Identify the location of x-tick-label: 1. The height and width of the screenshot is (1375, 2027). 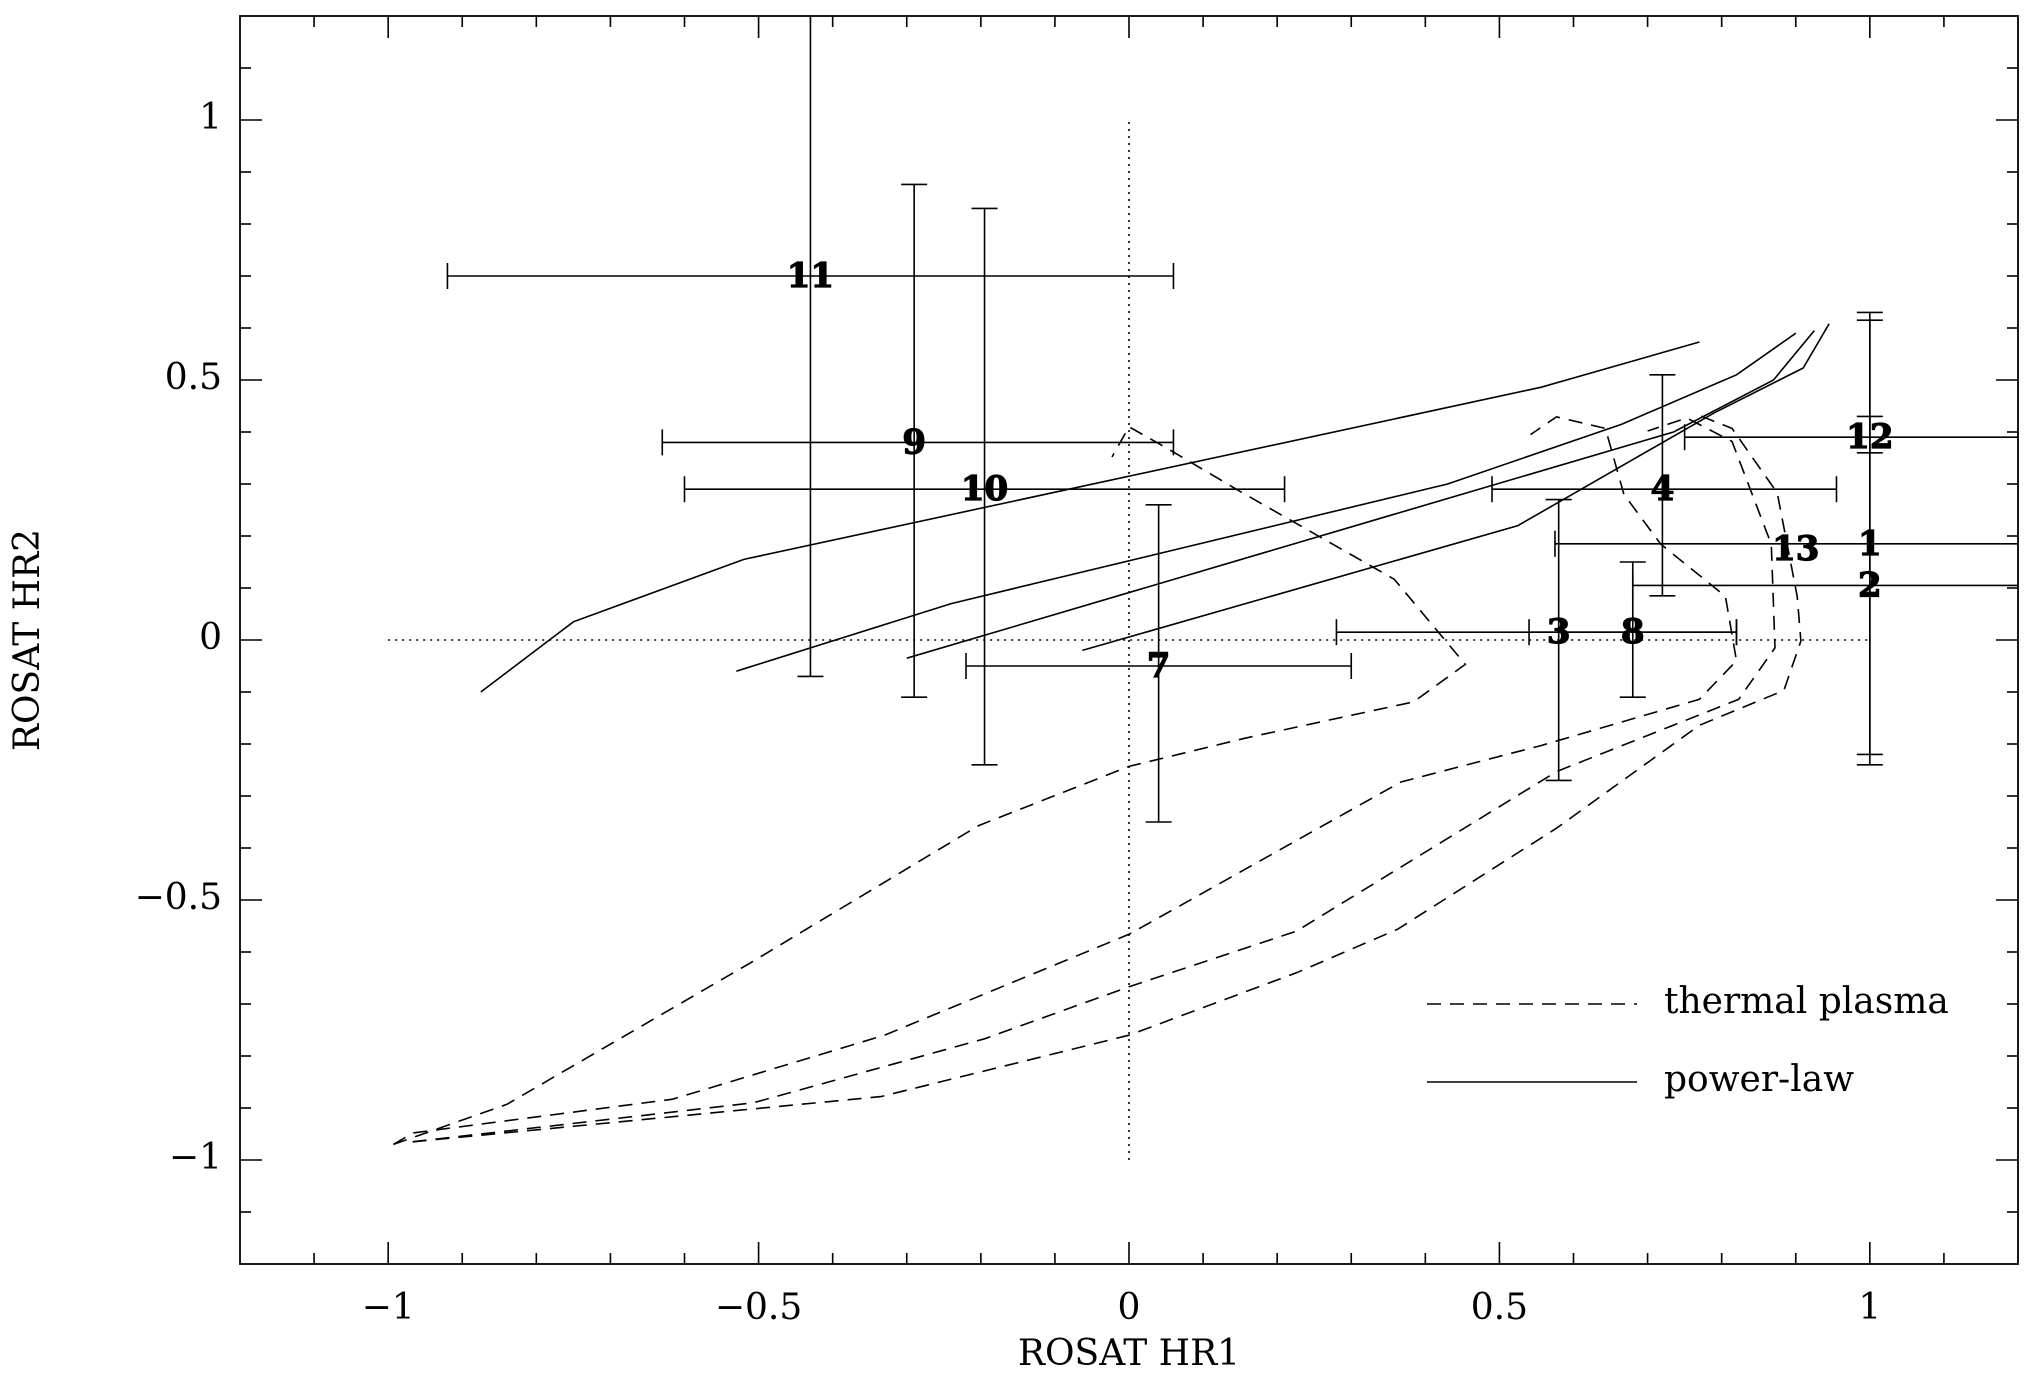
(1869, 1307).